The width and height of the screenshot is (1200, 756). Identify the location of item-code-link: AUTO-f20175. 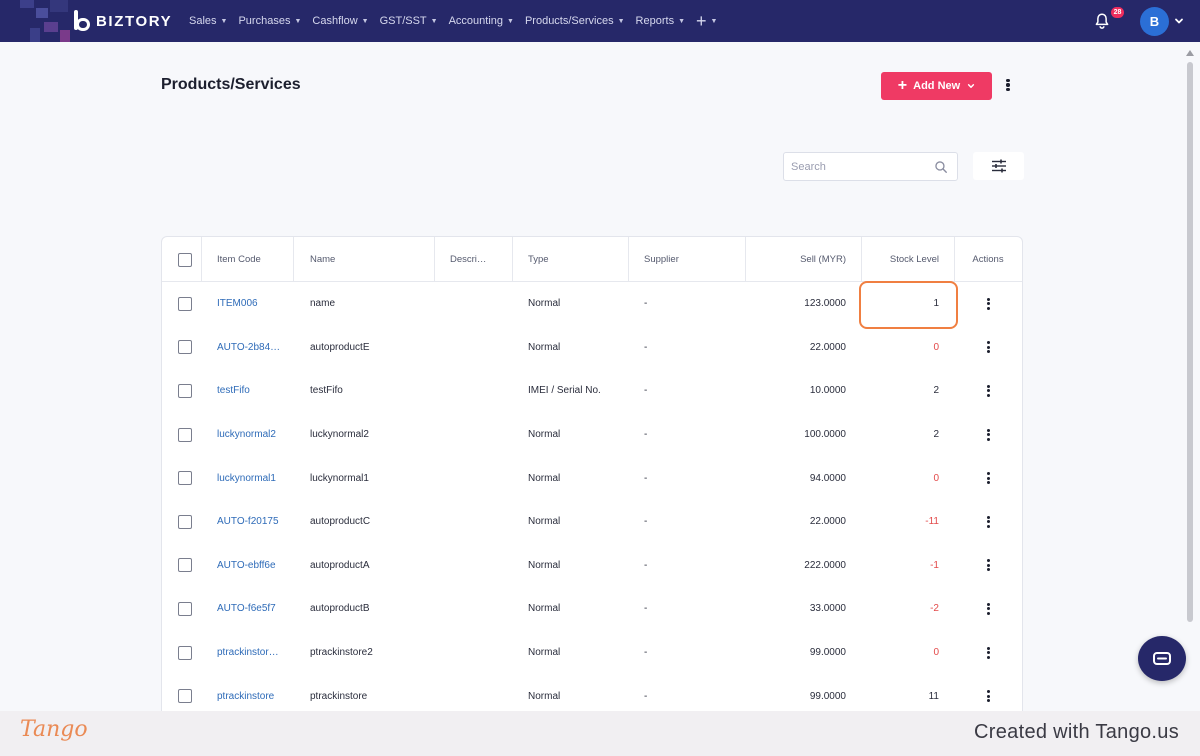
(248, 522).